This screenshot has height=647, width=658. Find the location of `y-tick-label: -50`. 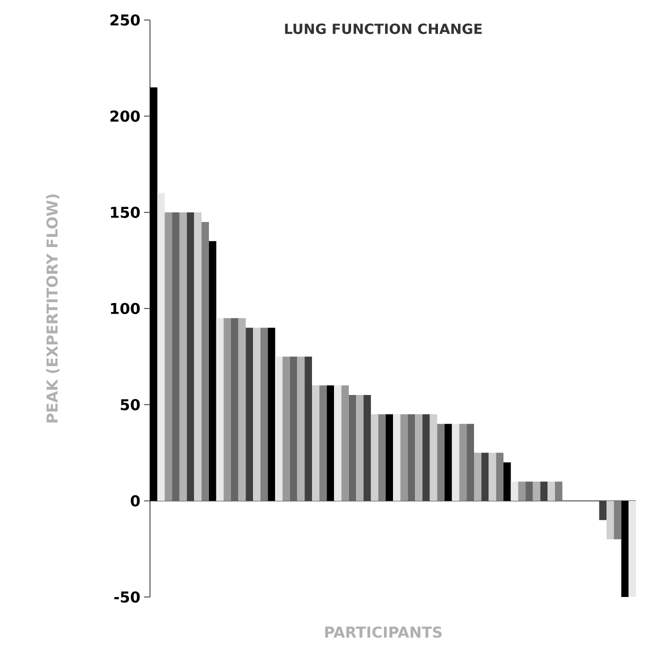

y-tick-label: -50 is located at coordinates (127, 597).